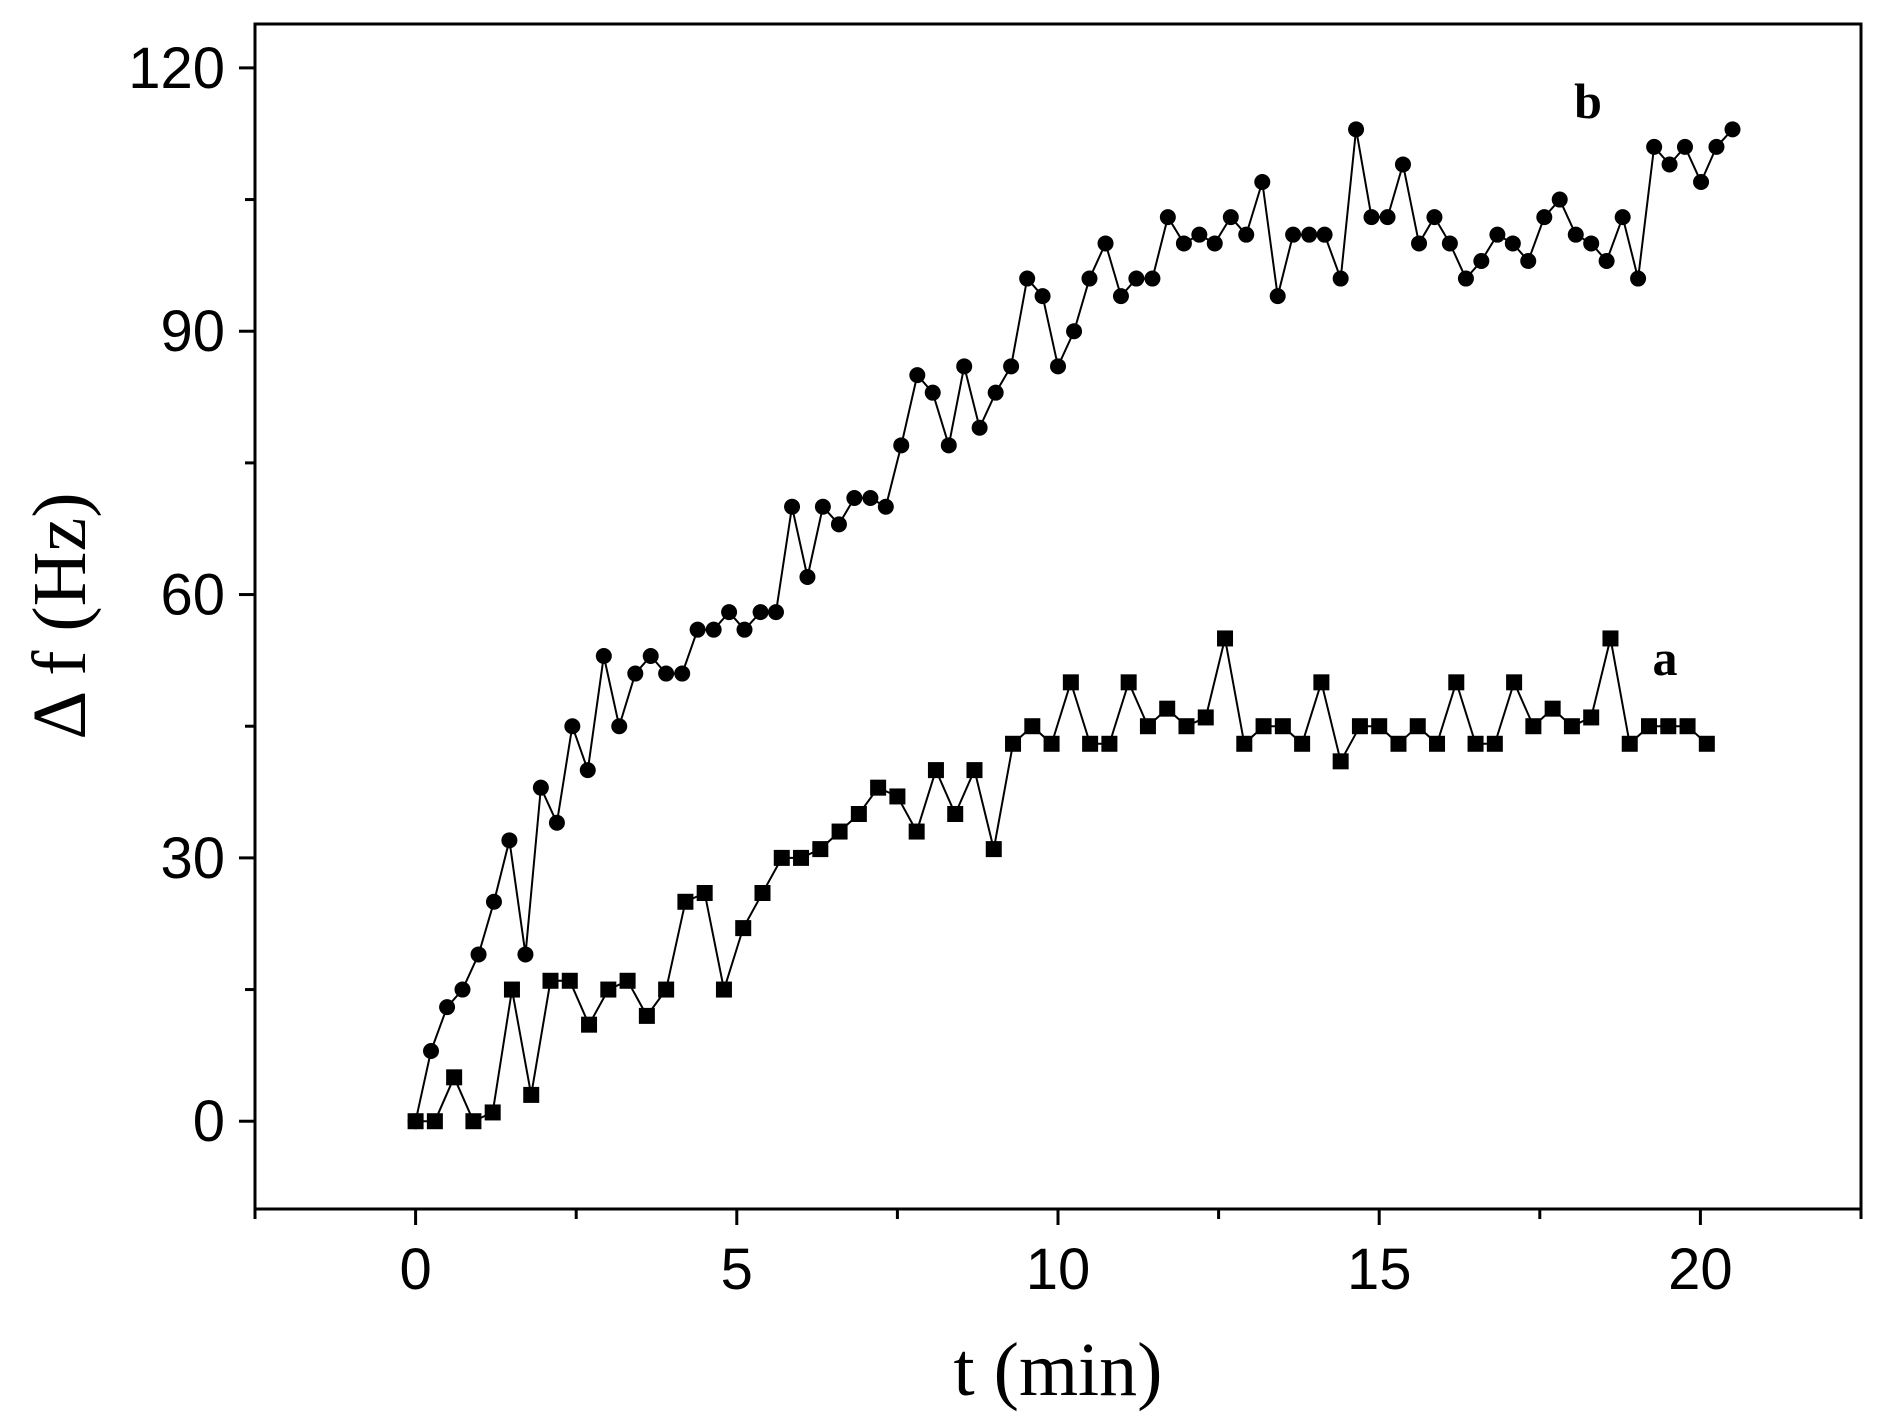  I want to click on x-tick-label: 0, so click(415, 1269).